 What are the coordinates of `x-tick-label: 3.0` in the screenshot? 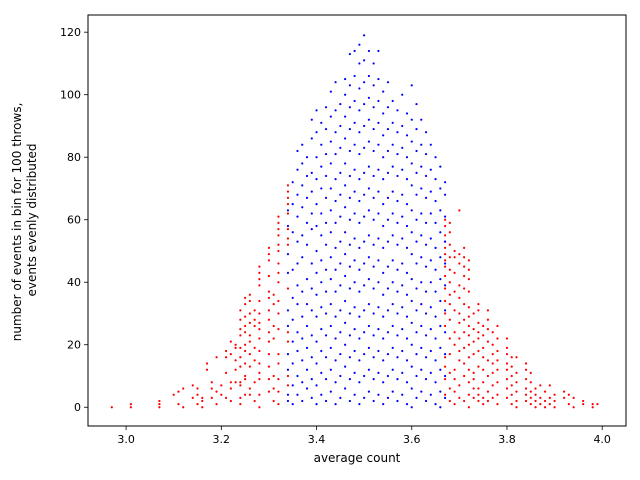 It's located at (126, 439).